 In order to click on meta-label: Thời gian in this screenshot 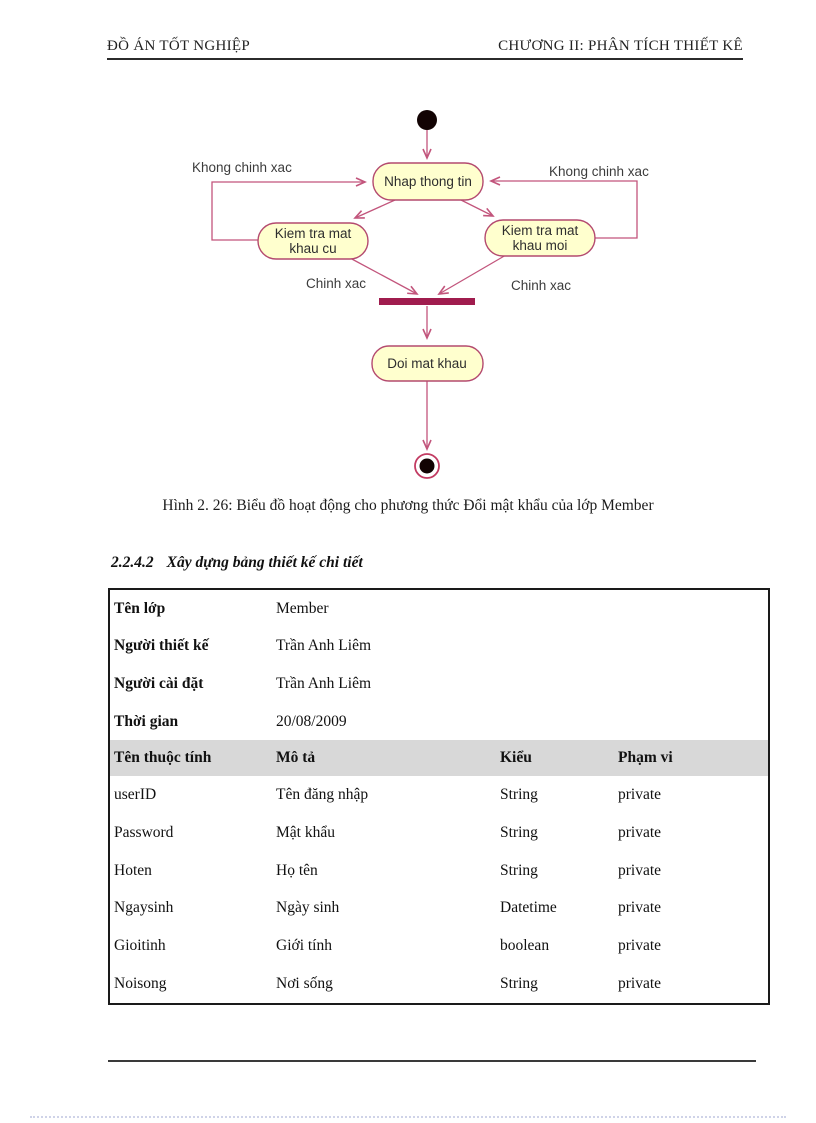, I will do `click(146, 721)`.